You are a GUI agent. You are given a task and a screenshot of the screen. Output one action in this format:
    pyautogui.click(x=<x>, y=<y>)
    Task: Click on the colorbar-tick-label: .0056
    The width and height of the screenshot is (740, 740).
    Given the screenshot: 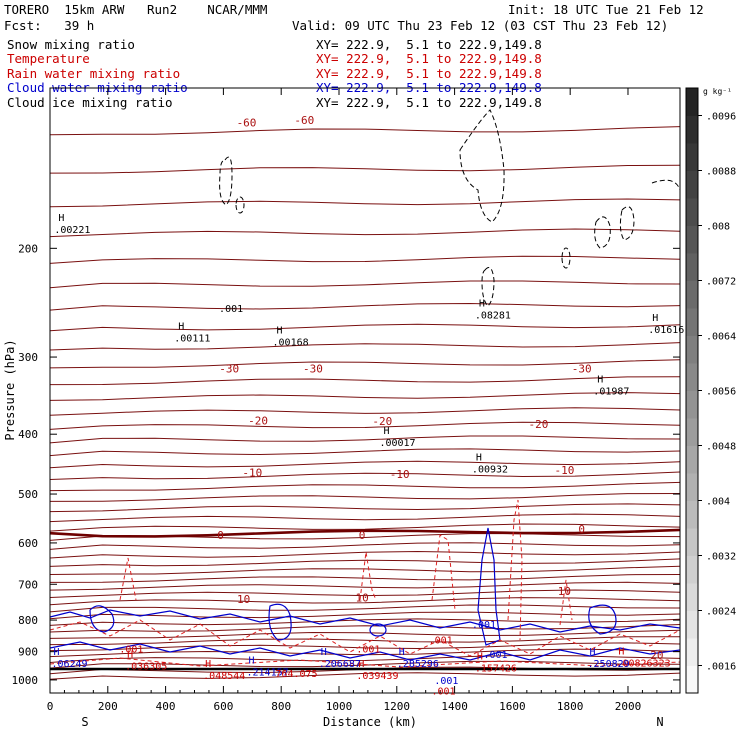 What is the action you would take?
    pyautogui.click(x=721, y=392)
    